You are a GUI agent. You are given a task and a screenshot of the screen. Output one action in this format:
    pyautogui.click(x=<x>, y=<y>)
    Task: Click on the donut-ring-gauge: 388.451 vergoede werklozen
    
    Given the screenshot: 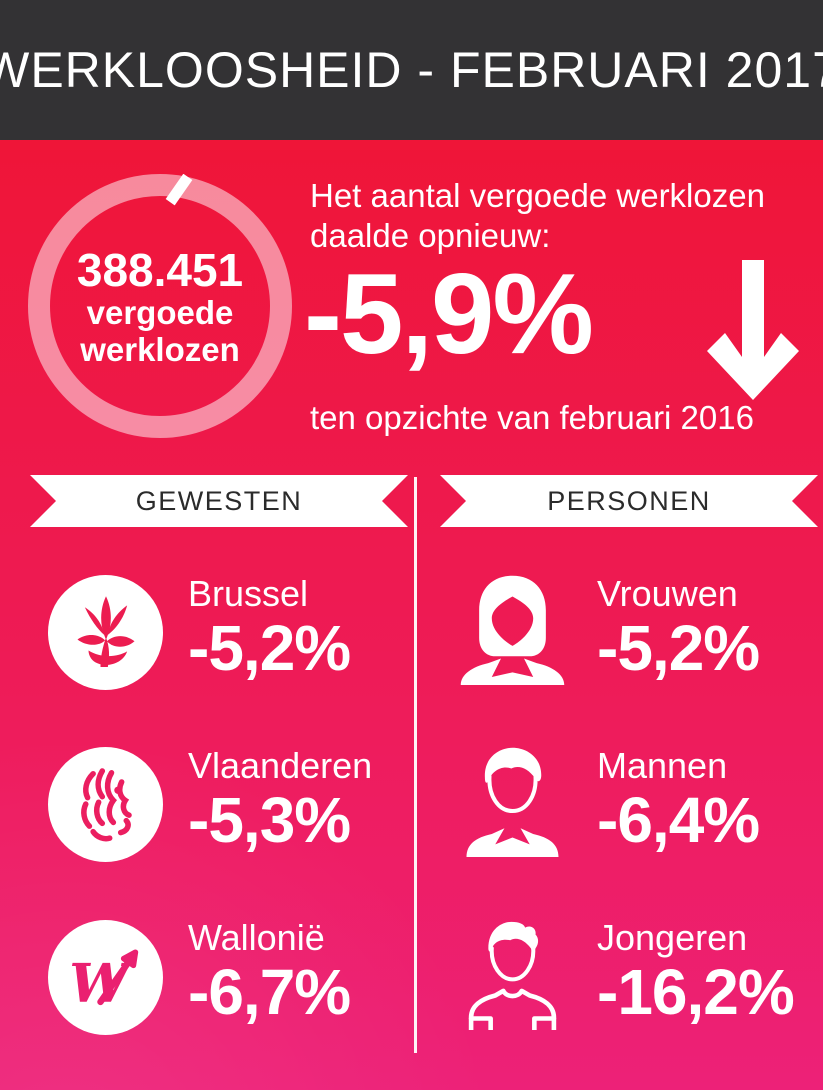 What is the action you would take?
    pyautogui.click(x=160, y=306)
    